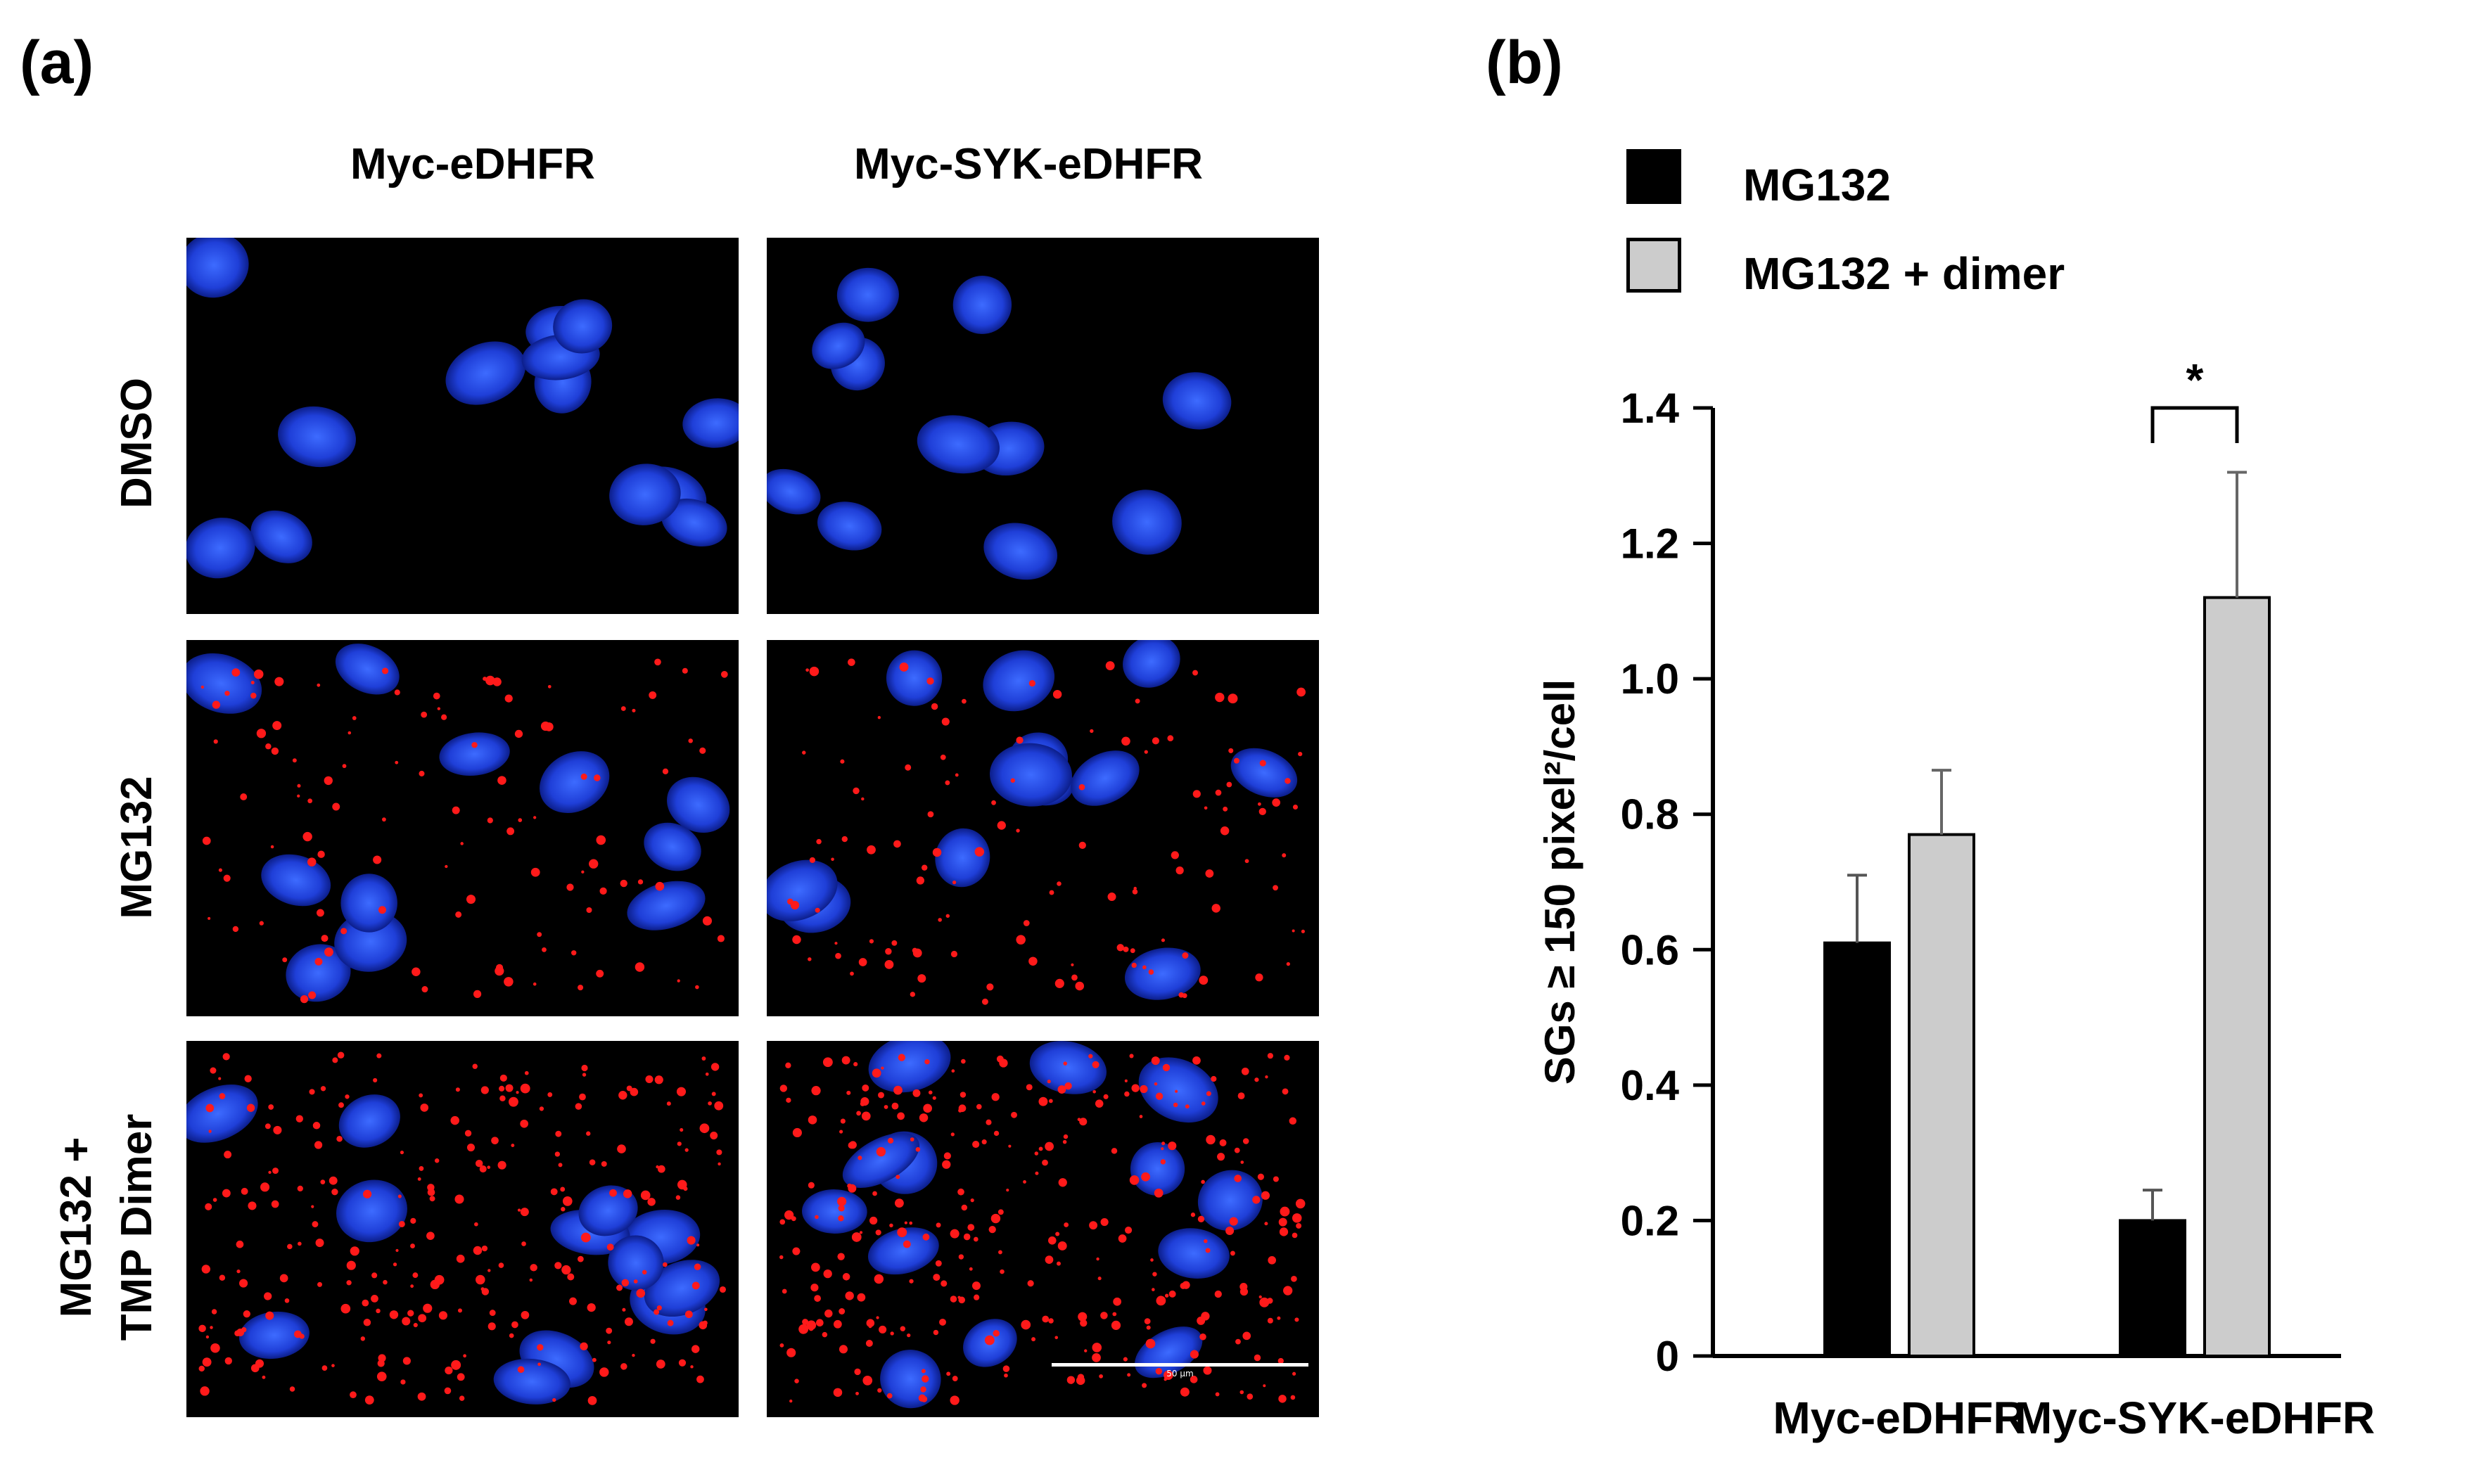 This screenshot has width=2467, height=1484. Describe the element at coordinates (1180, 1374) in the screenshot. I see `scale-bar-label: 50 μm` at that location.